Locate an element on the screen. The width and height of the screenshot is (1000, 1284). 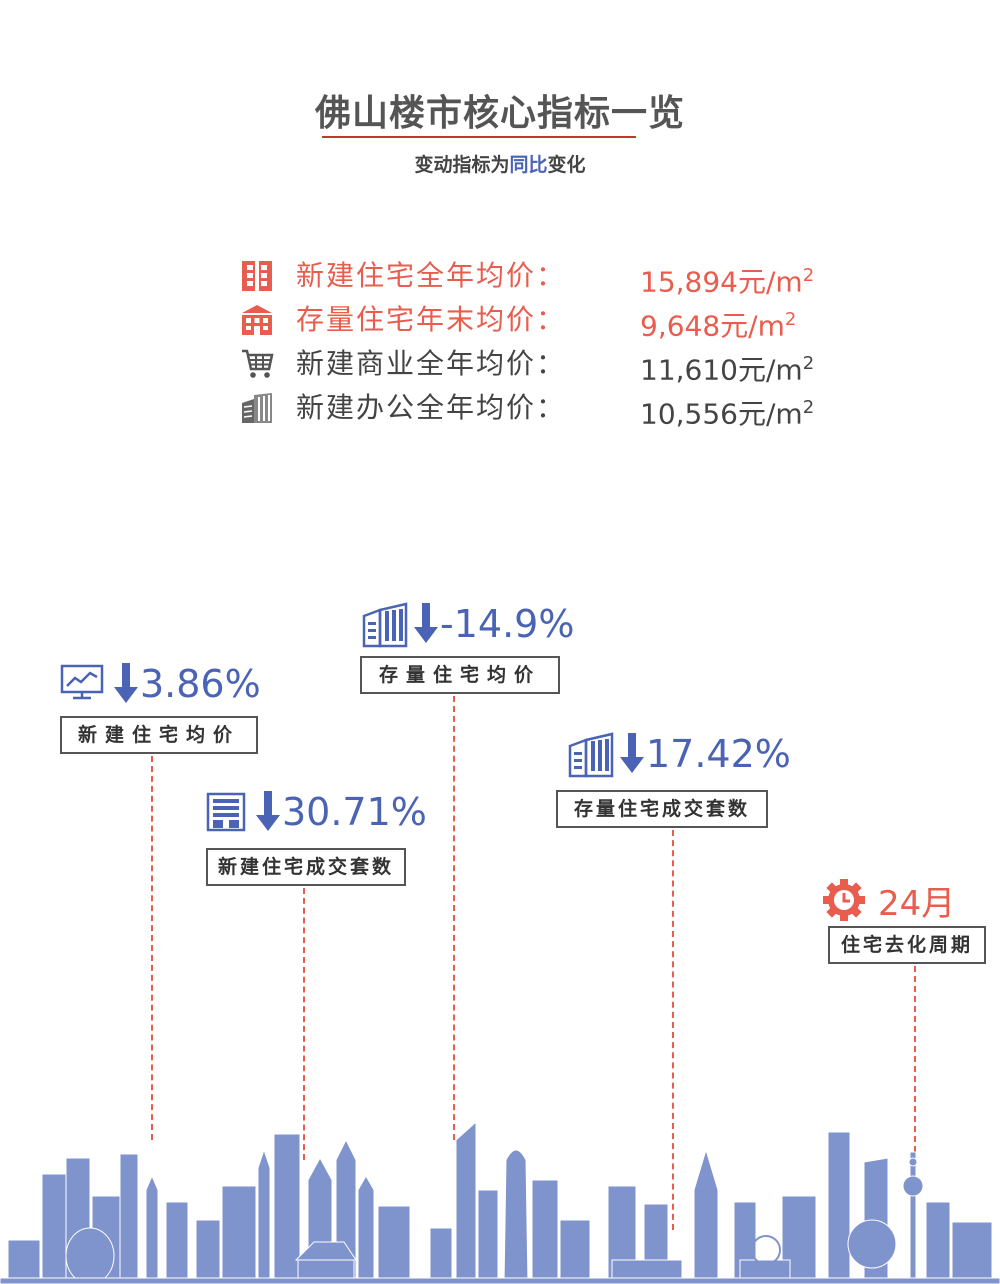
page-title: 佛山楼市核心指标一览 is located at coordinates (499, 113).